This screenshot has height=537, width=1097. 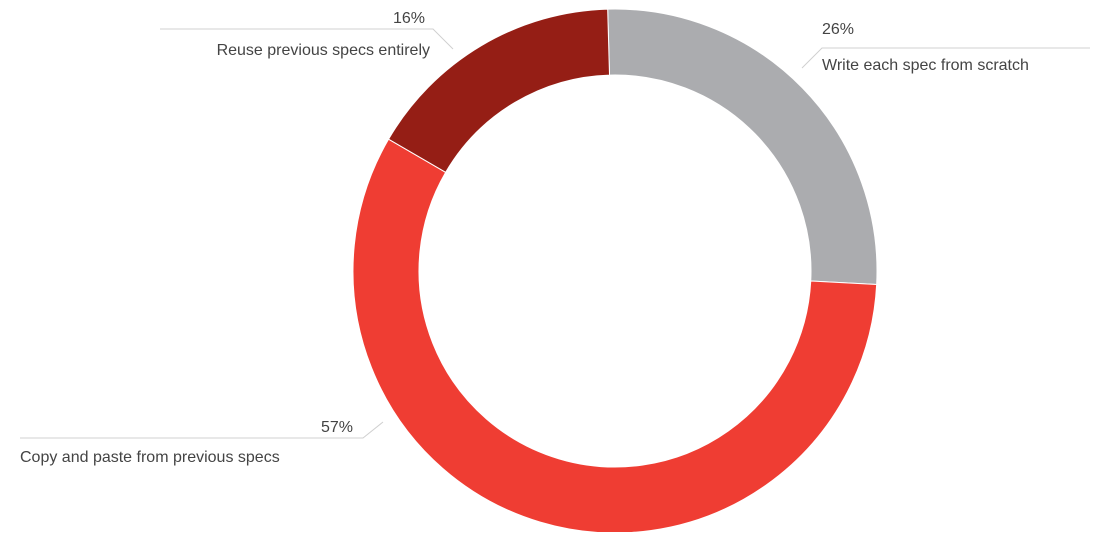 What do you see at coordinates (202, 442) in the screenshot?
I see `annotation-copy-paste: 57% Copy and paste from previous specs` at bounding box center [202, 442].